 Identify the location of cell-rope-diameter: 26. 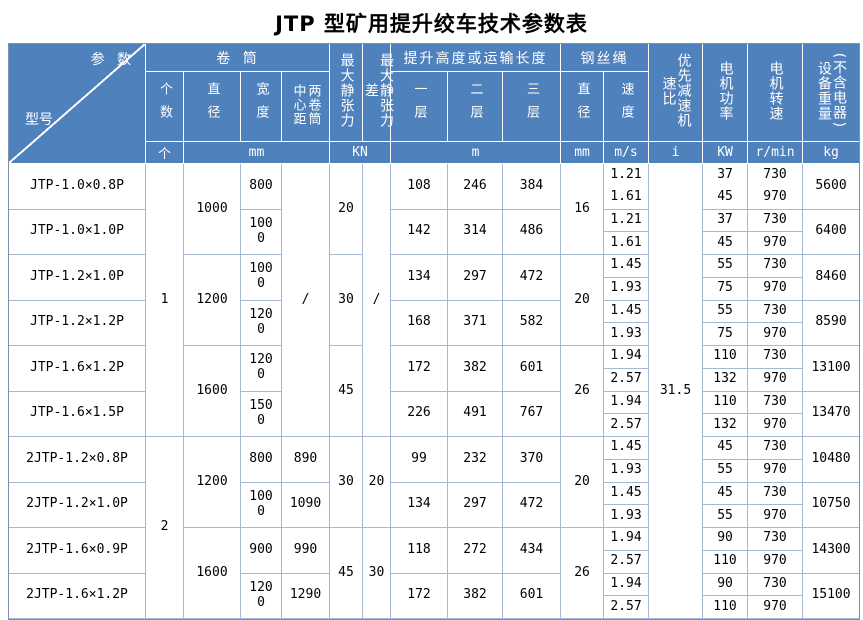
(583, 573).